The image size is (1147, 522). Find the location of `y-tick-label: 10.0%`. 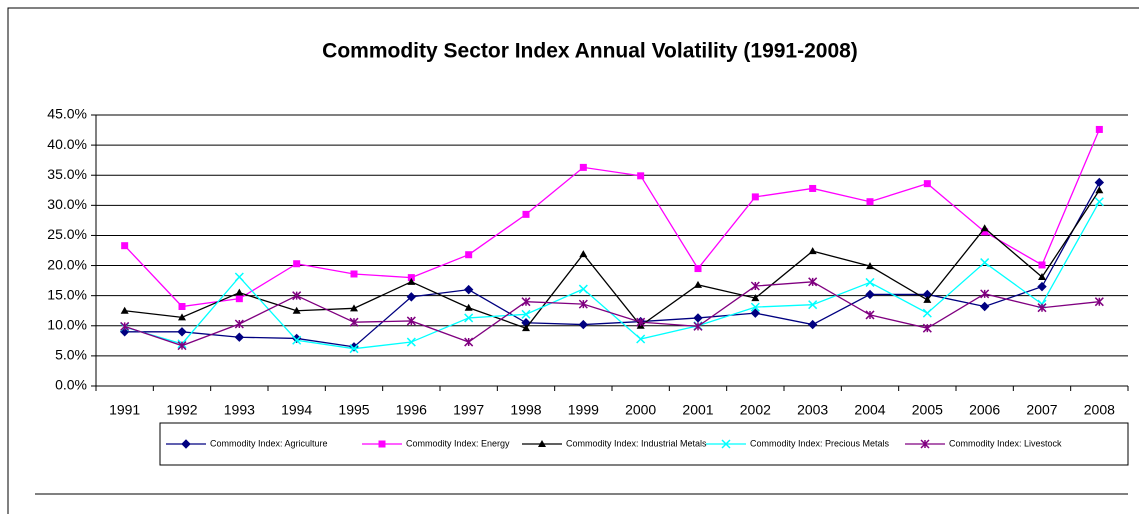

y-tick-label: 10.0% is located at coordinates (67, 324).